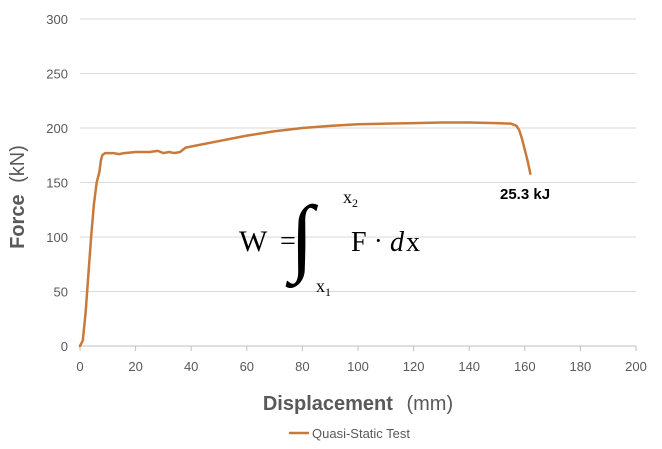  What do you see at coordinates (79, 366) in the screenshot?
I see `x-tick-label: 0` at bounding box center [79, 366].